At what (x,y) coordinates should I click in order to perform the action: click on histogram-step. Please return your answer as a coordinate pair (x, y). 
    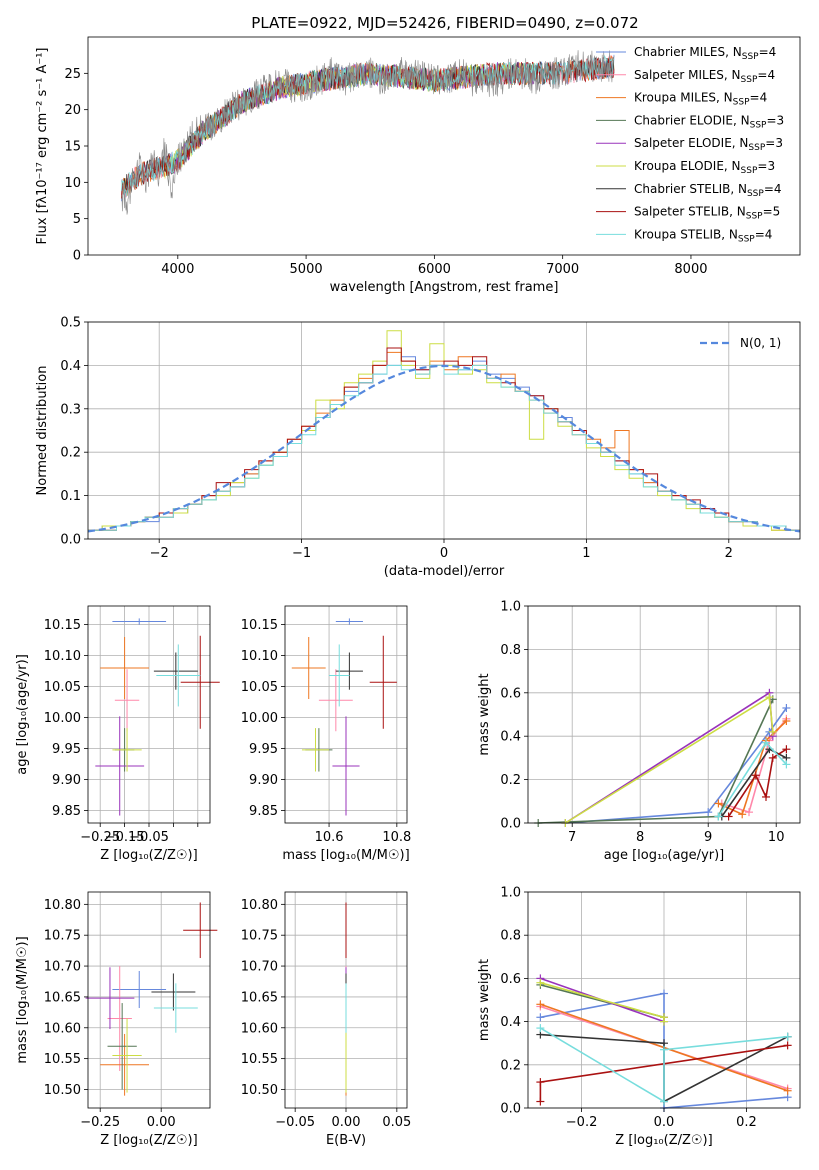
    Looking at the image, I should click on (444, 447).